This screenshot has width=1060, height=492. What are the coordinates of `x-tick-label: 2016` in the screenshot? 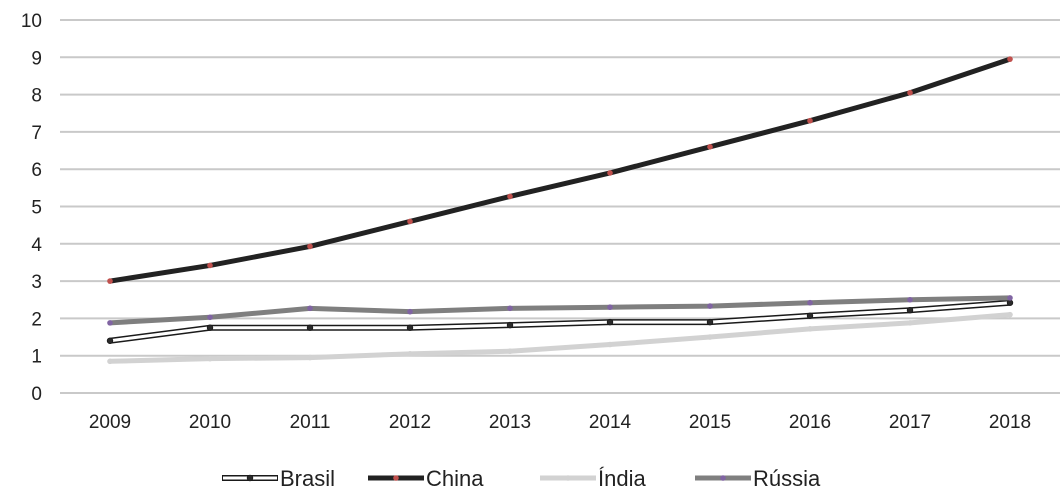 It's located at (810, 422).